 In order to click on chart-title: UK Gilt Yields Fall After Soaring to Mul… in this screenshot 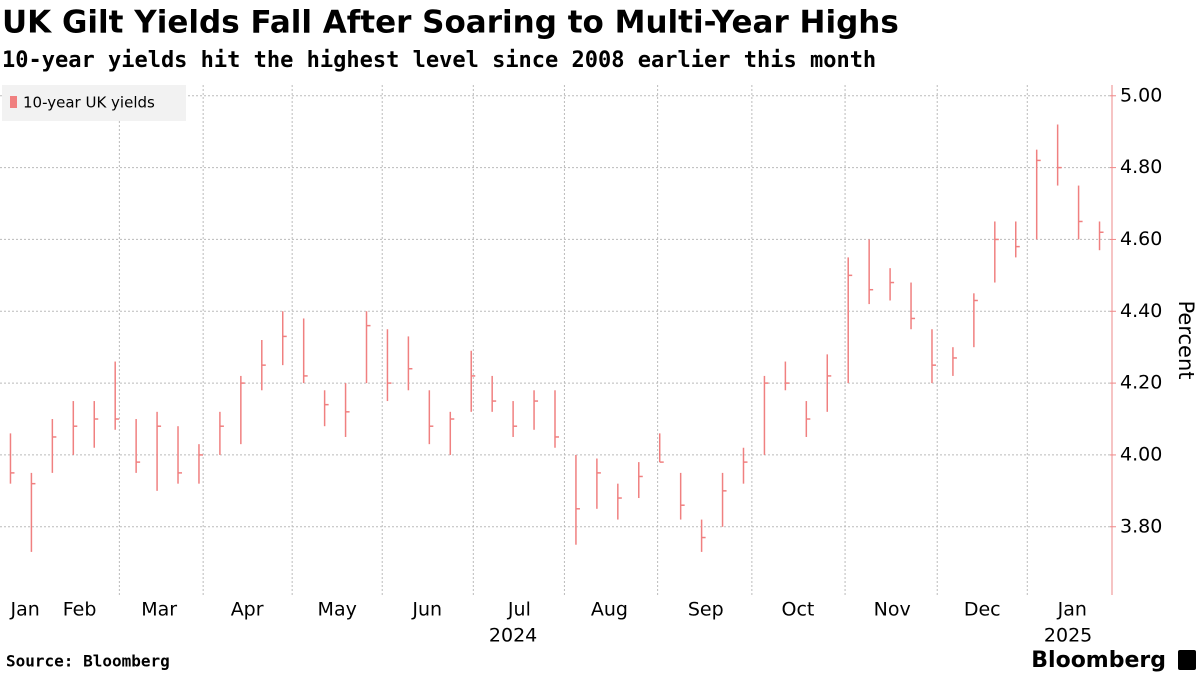, I will do `click(450, 23)`.